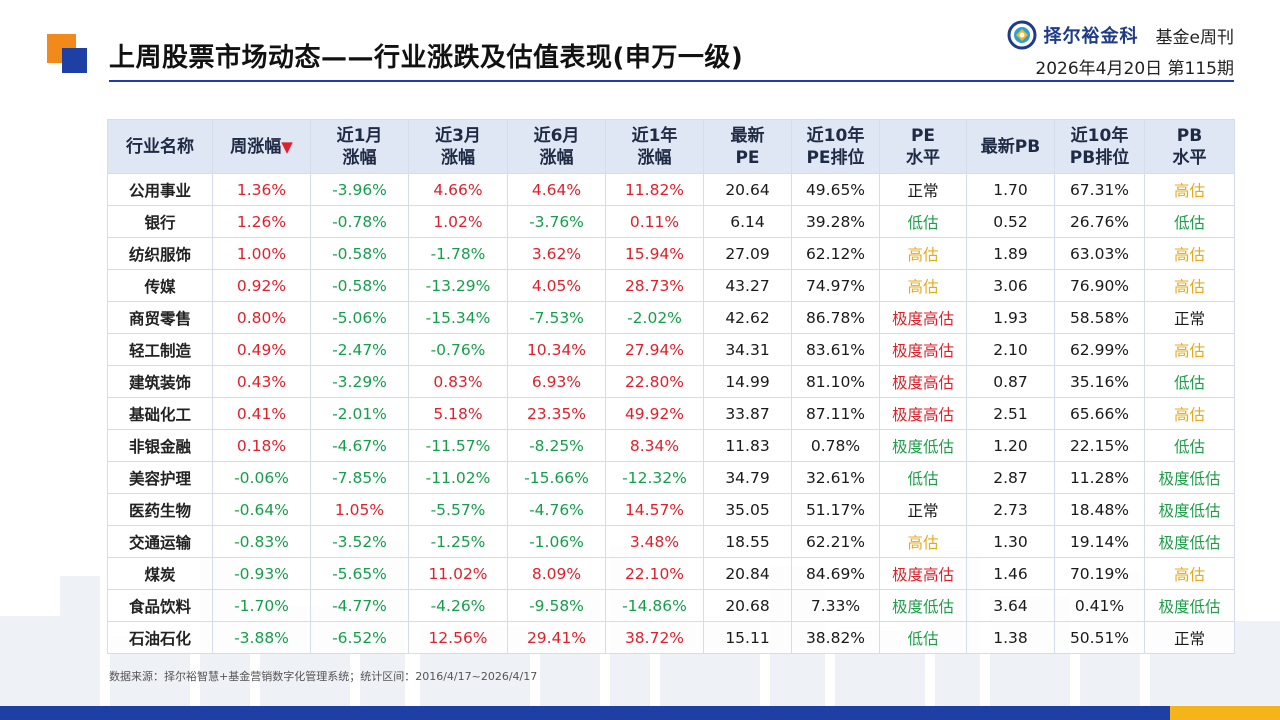  What do you see at coordinates (261, 381) in the screenshot?
I see `cell-week-change: 0.43%` at bounding box center [261, 381].